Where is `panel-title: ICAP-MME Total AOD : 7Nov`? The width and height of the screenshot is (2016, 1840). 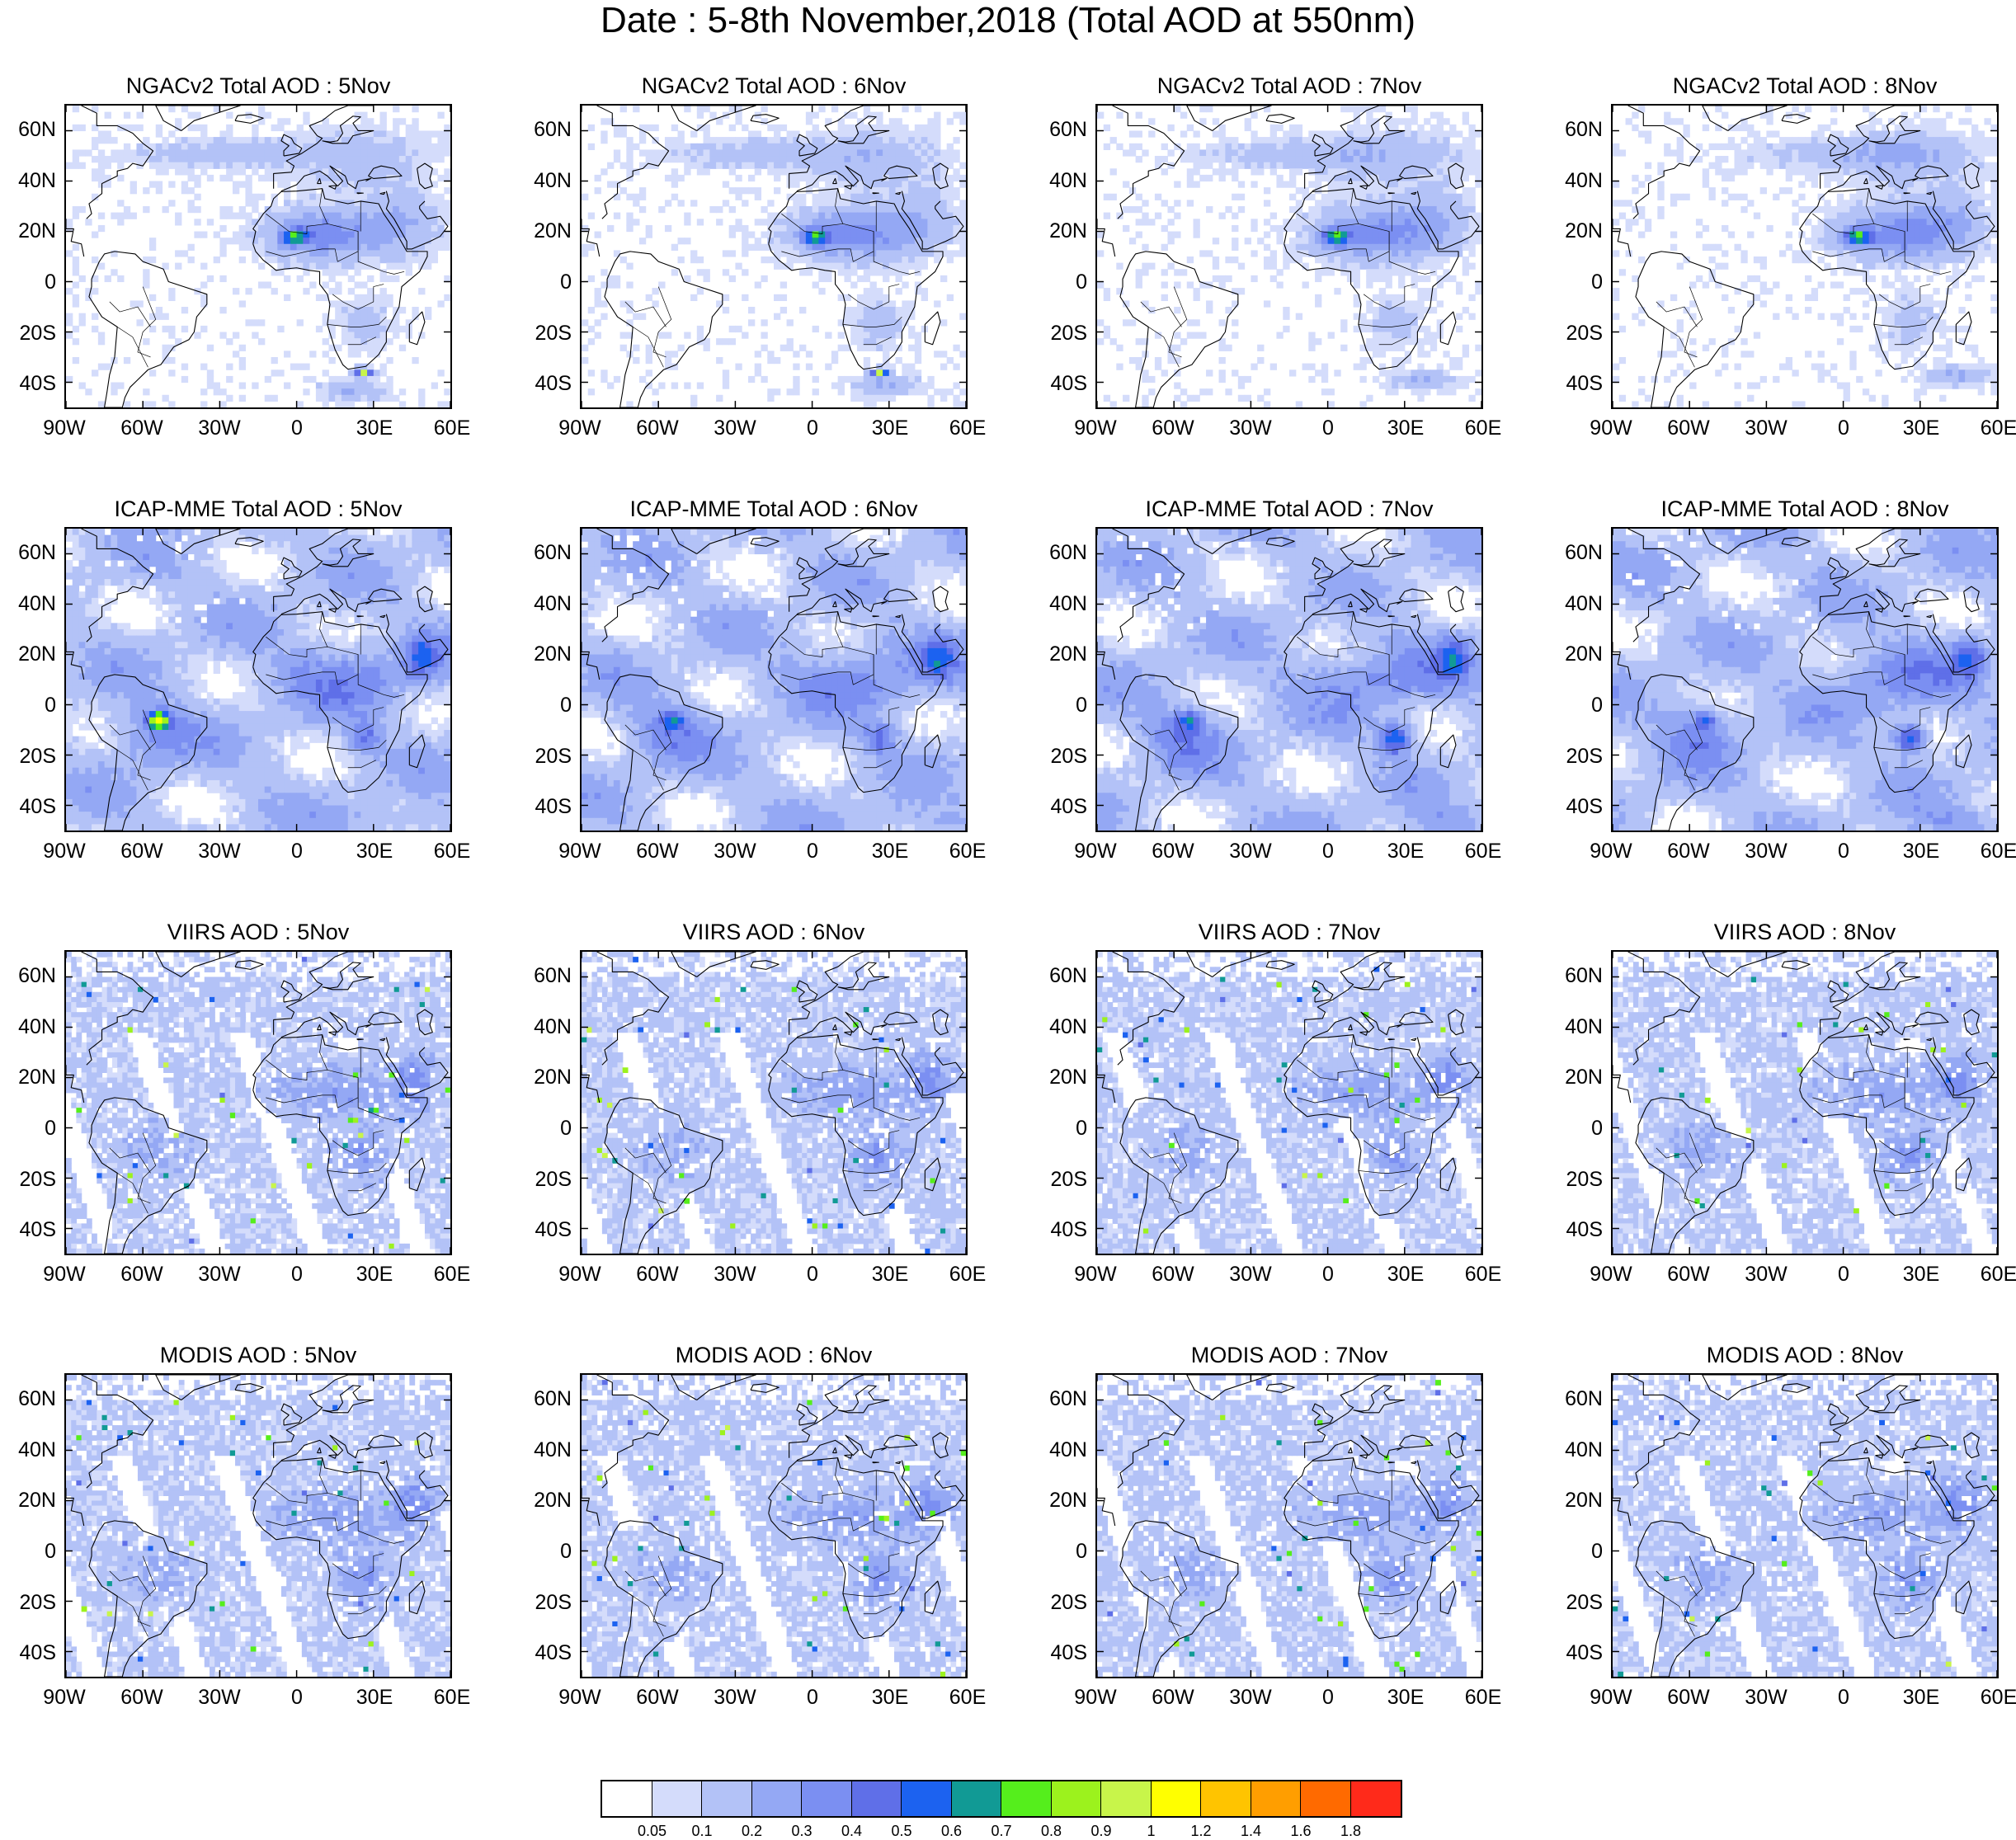 panel-title: ICAP-MME Total AOD : 7Nov is located at coordinates (1289, 509).